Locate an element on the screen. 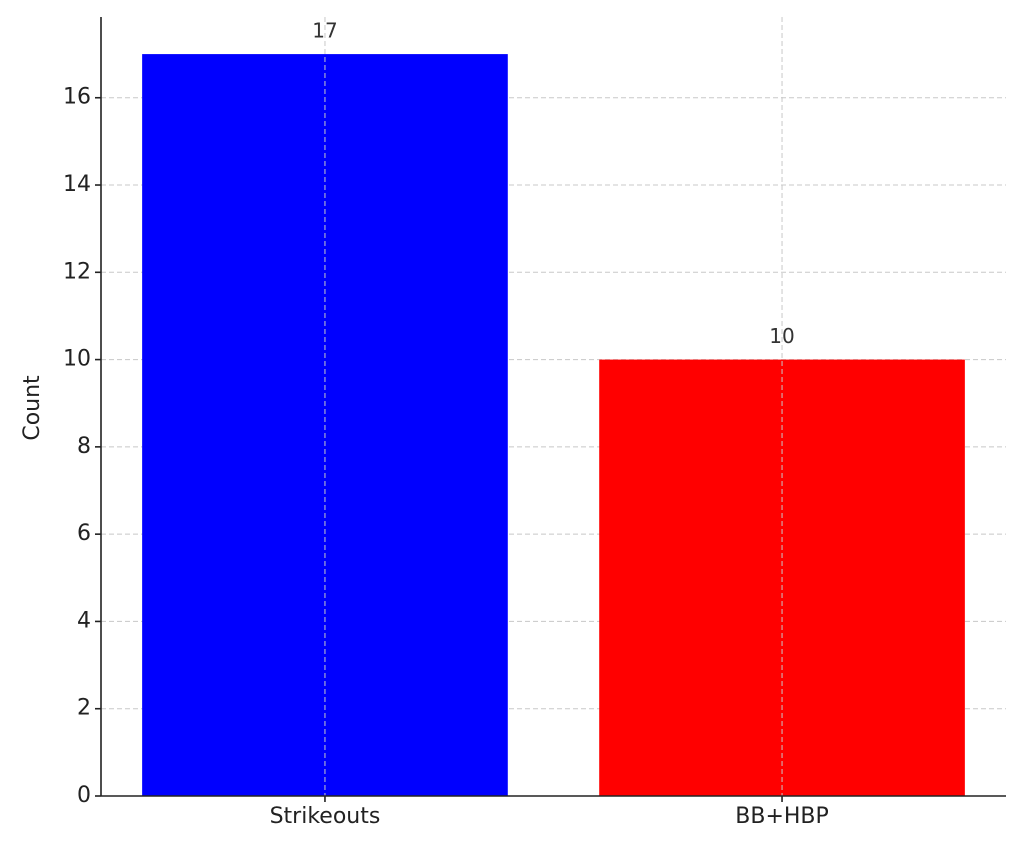  y-tick-label: 10 is located at coordinates (77, 359).